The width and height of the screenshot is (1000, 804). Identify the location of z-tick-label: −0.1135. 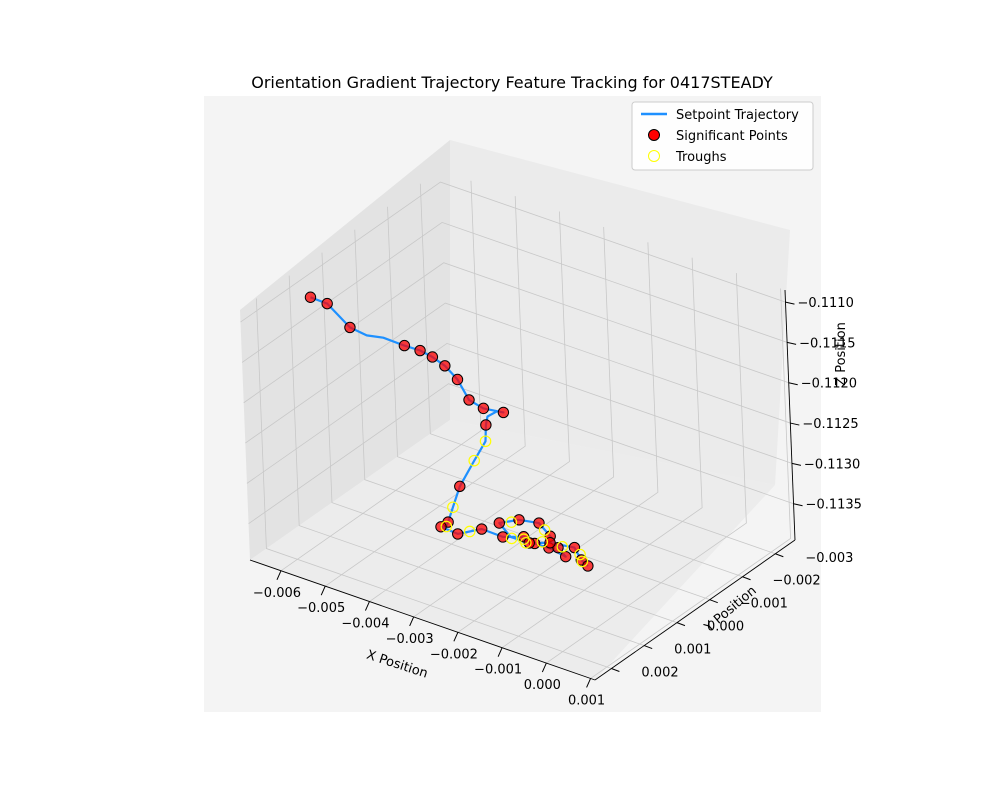
(834, 505).